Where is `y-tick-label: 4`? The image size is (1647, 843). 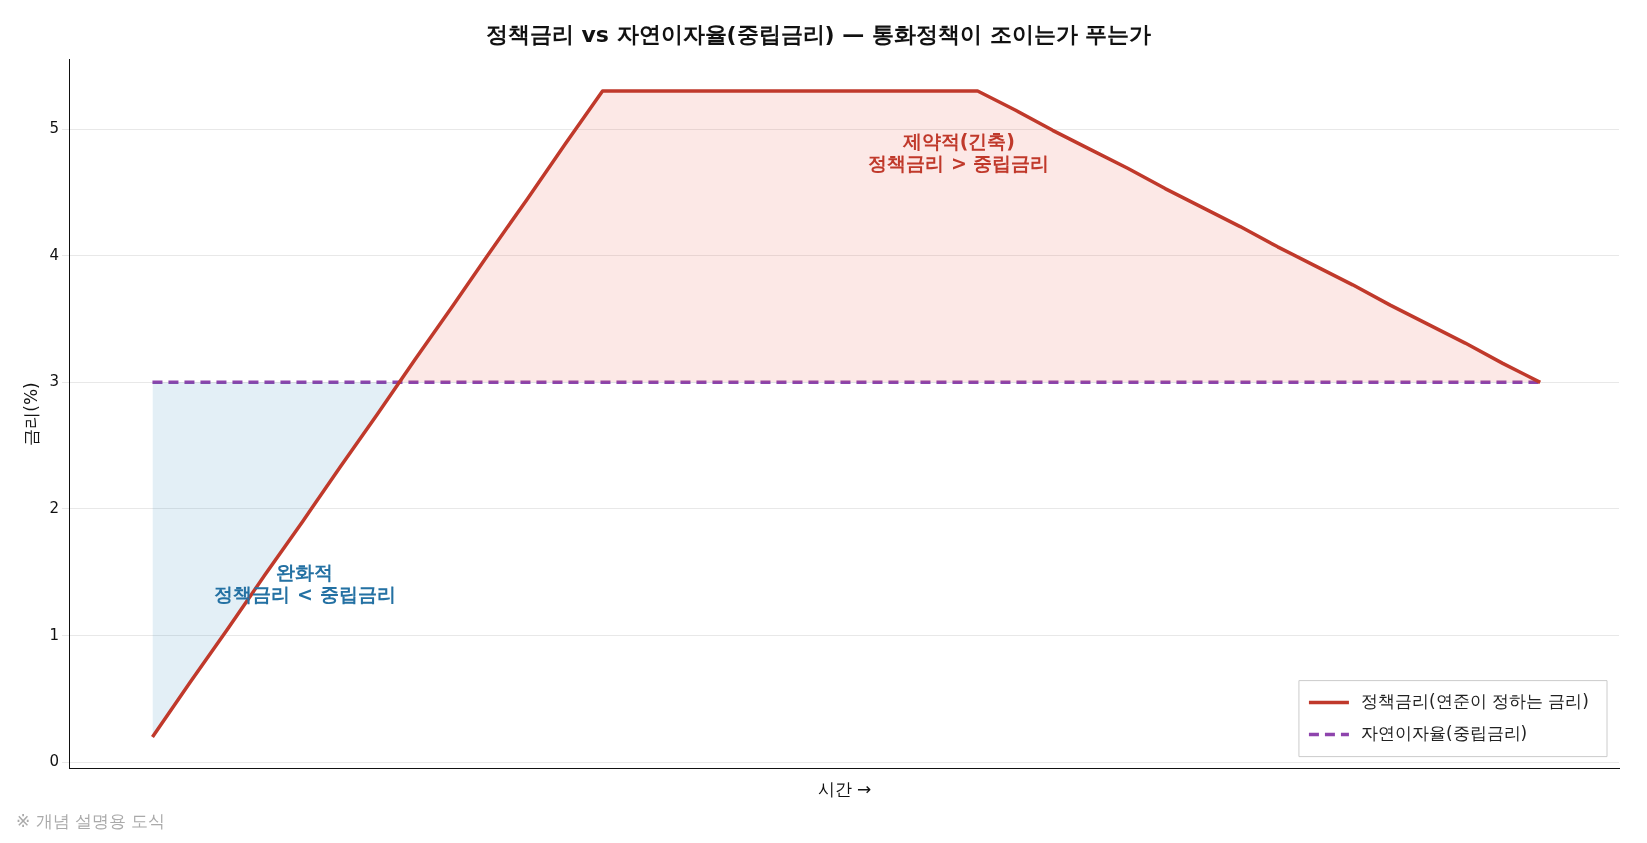
y-tick-label: 4 is located at coordinates (54, 254).